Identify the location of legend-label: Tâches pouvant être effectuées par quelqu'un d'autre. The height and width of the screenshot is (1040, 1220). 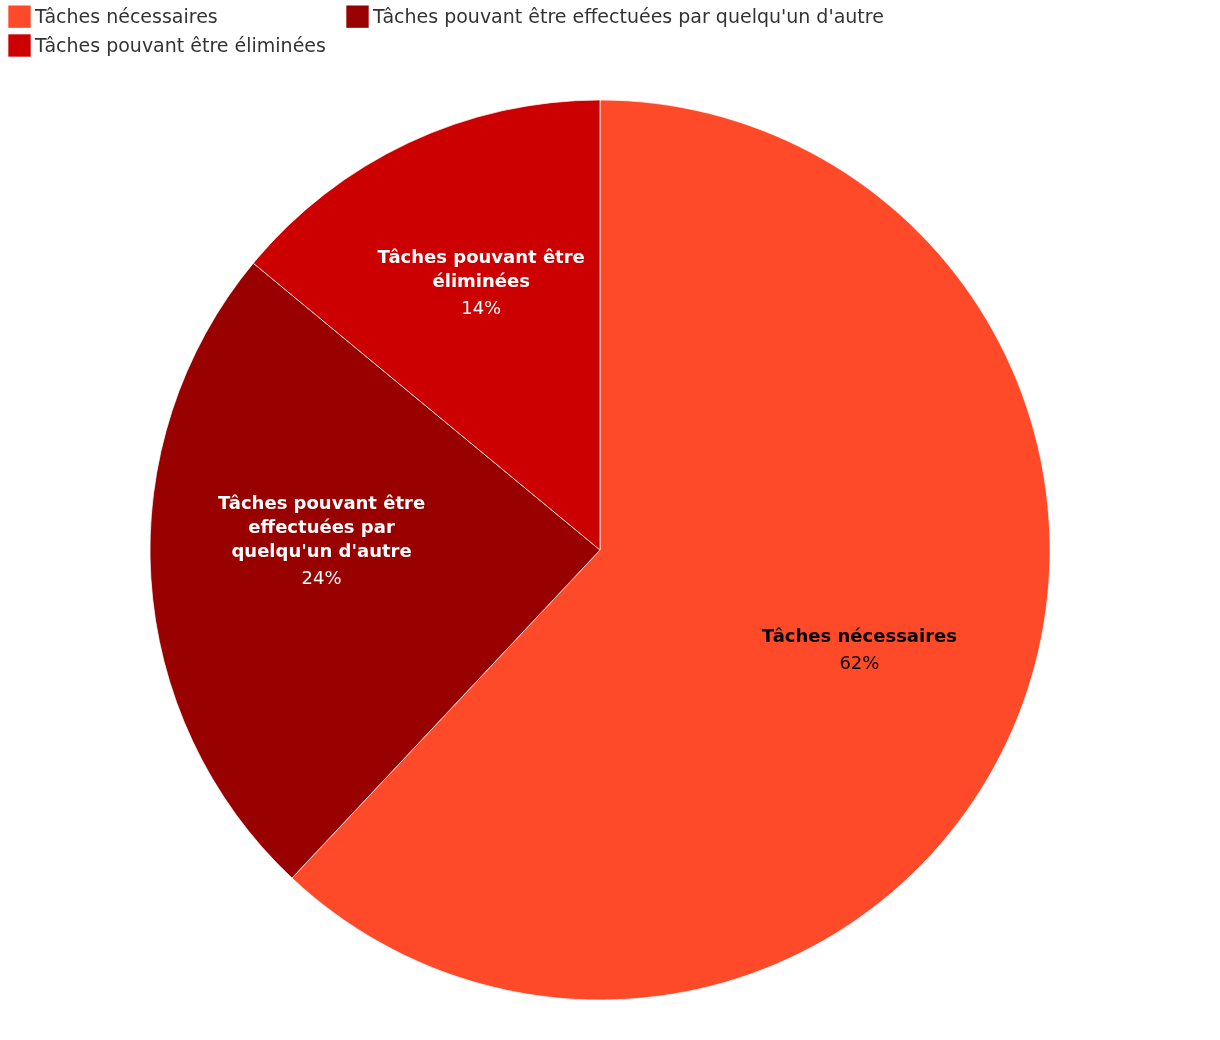
(628, 15).